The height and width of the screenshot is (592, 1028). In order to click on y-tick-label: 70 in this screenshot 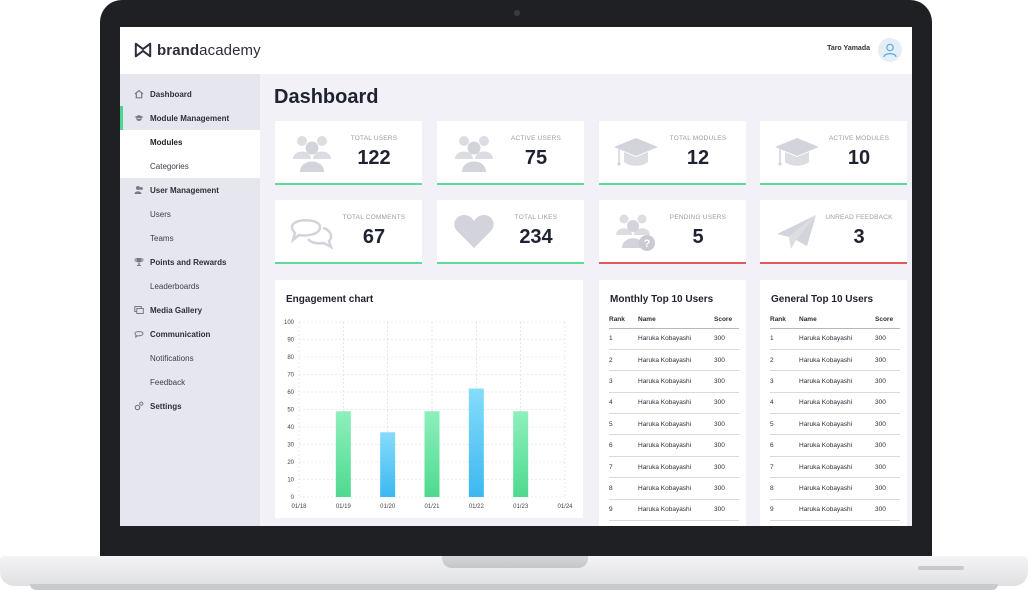, I will do `click(290, 376)`.